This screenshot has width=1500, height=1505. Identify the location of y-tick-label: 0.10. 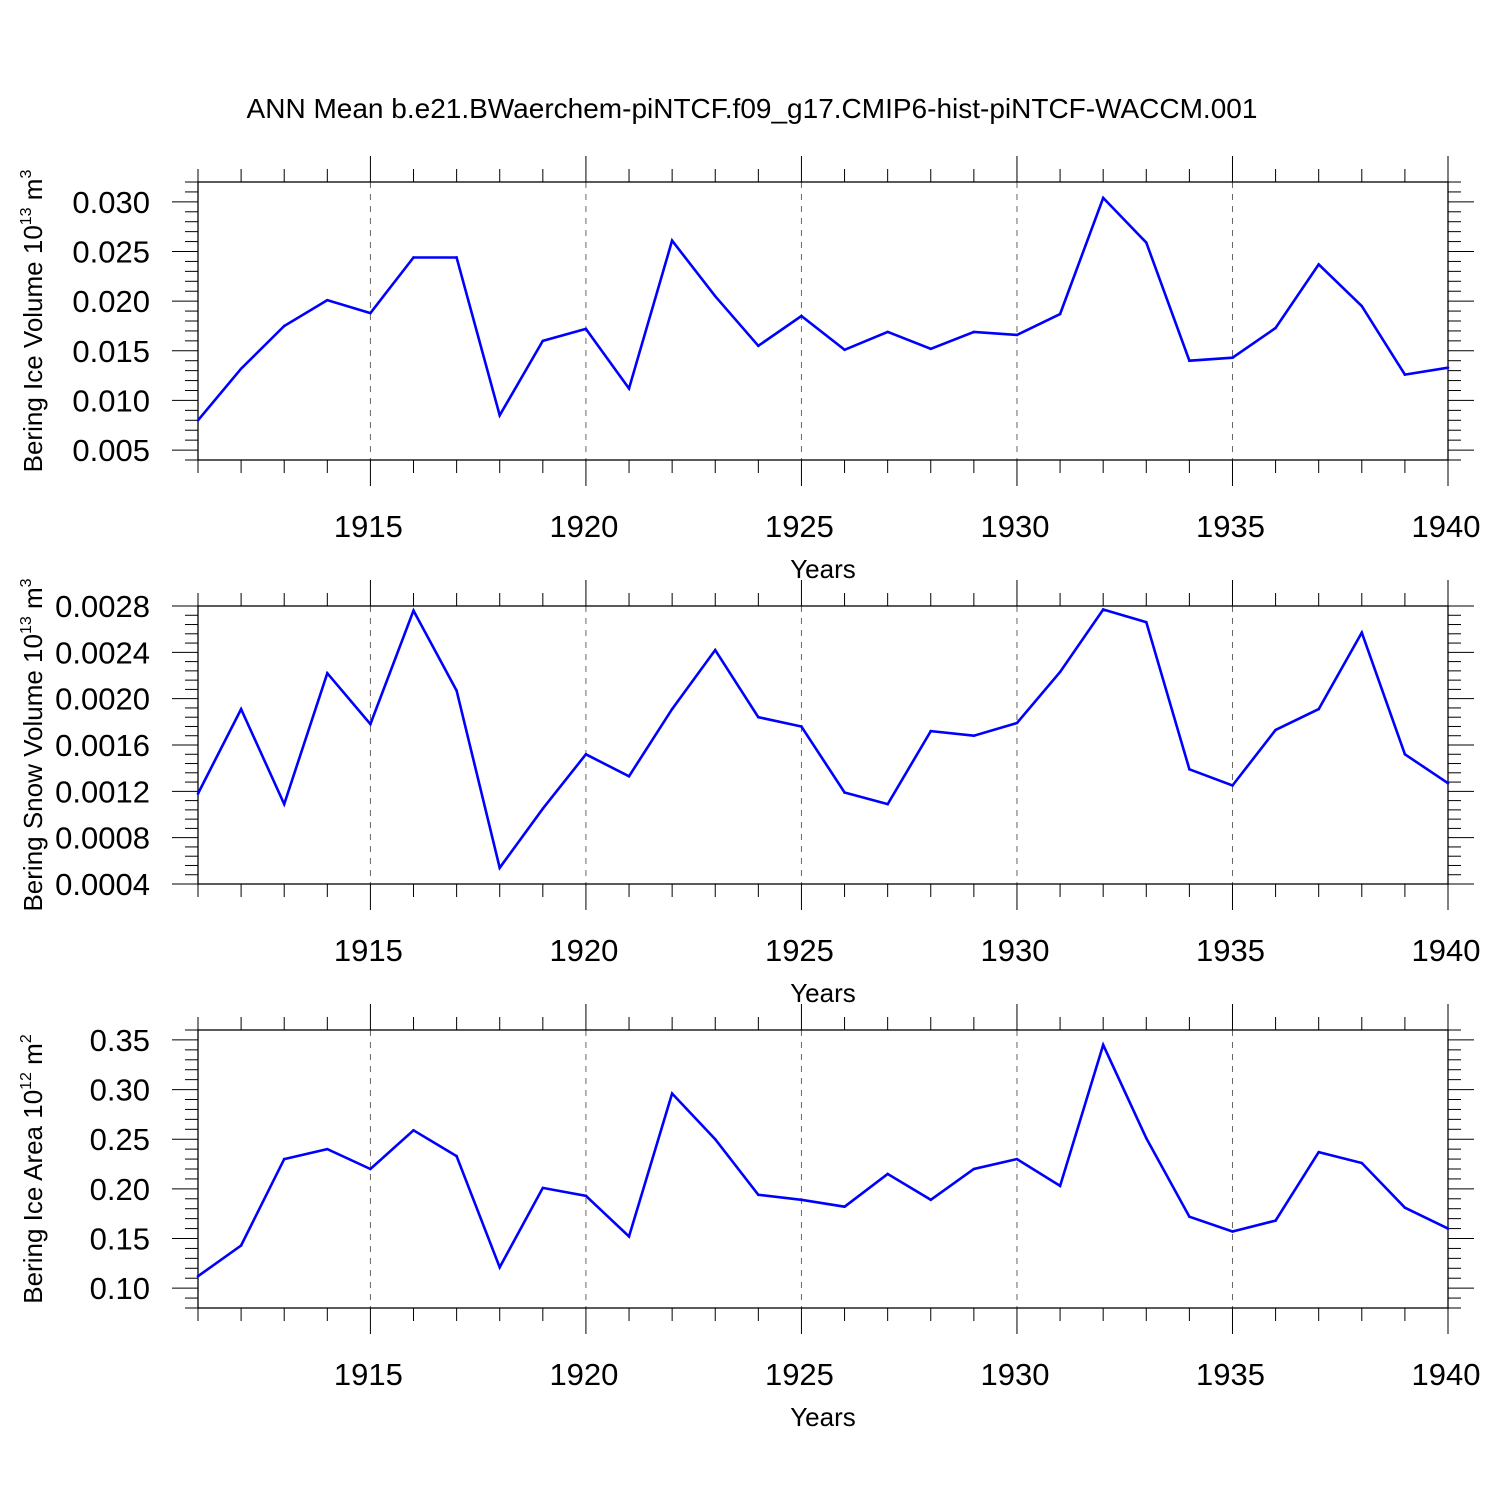
(120, 1288).